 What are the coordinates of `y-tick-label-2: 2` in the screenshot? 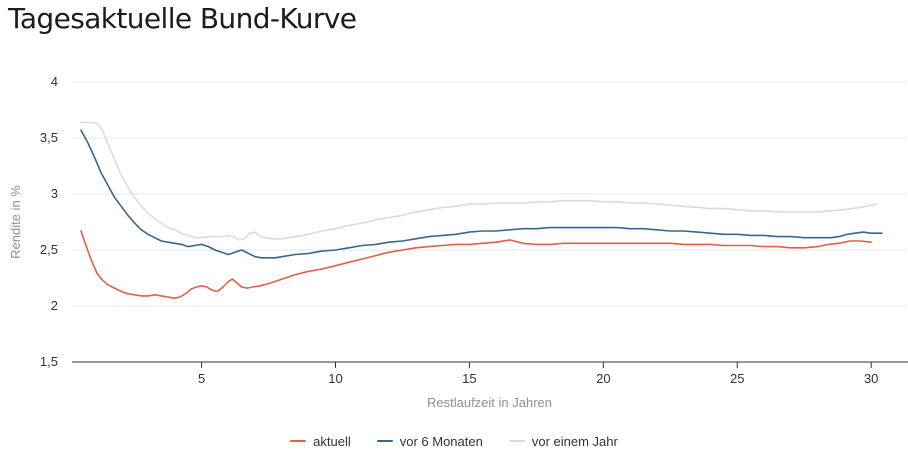 It's located at (54, 305).